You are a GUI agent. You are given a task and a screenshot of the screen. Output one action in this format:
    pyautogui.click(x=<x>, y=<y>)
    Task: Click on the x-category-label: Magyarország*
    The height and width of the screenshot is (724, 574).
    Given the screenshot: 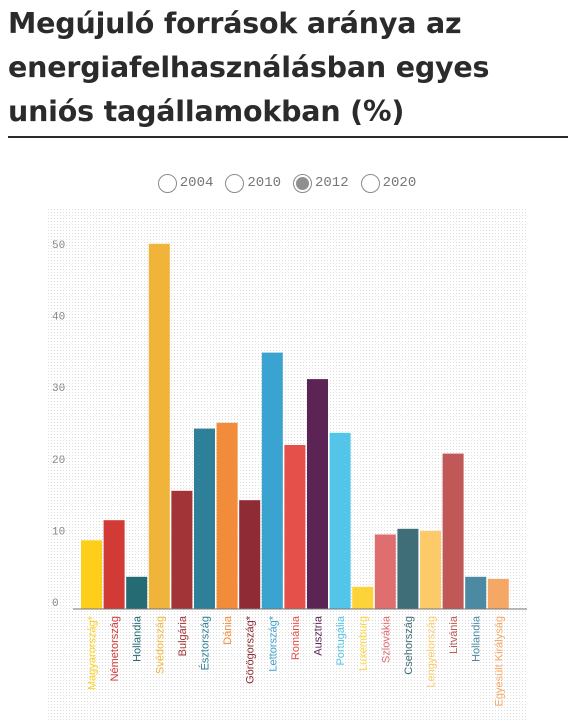 What is the action you would take?
    pyautogui.click(x=93, y=652)
    